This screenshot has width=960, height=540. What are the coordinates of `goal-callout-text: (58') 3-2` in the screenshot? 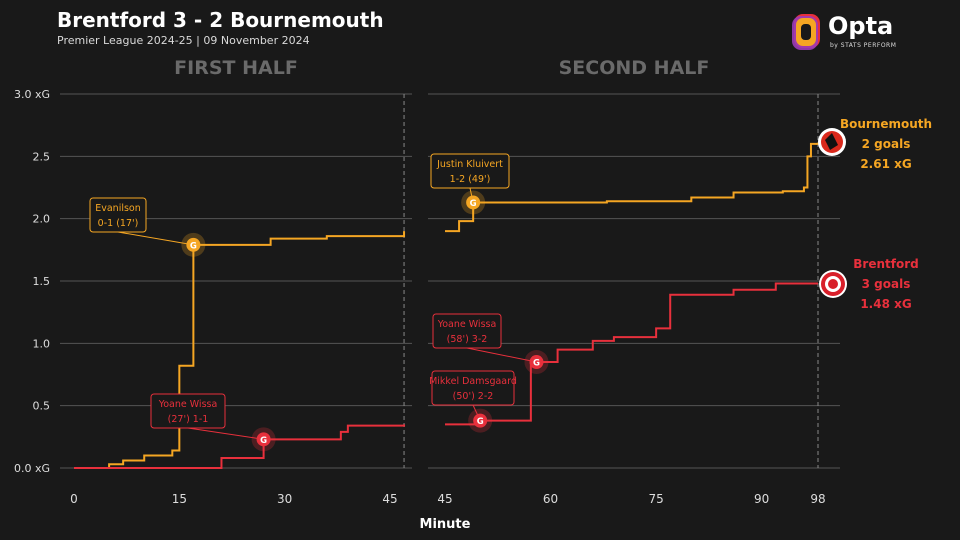 It's located at (467, 339).